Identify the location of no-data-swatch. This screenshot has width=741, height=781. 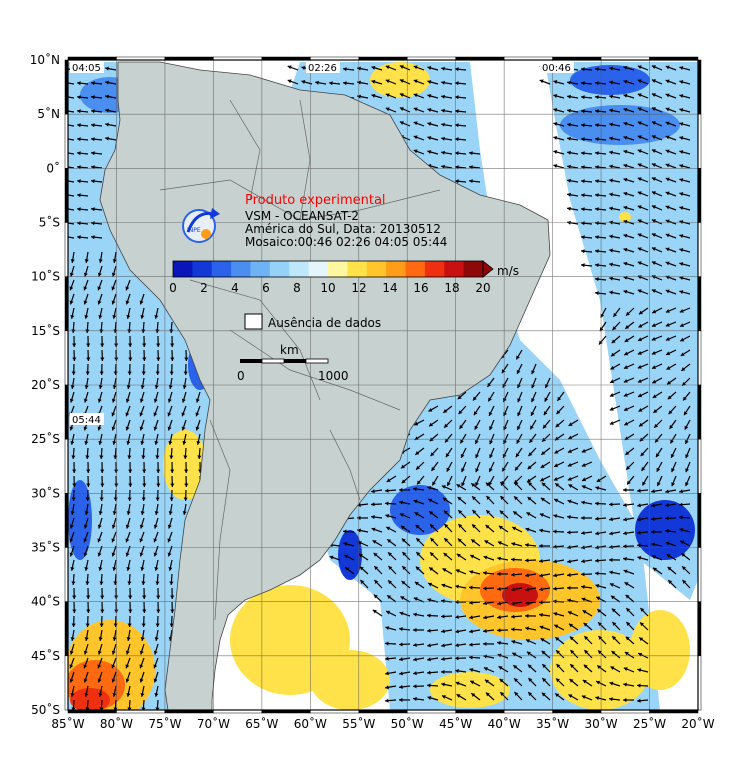
(253, 321).